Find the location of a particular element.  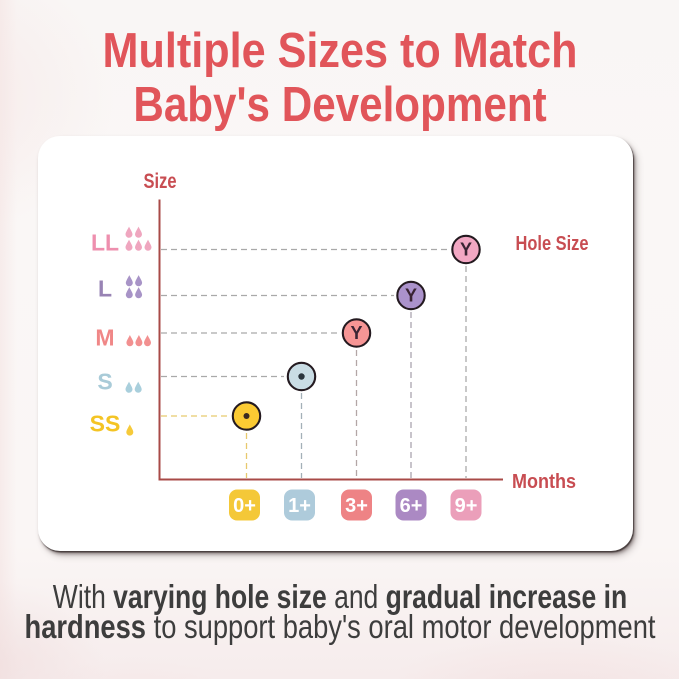

svg-text: Hole Size is located at coordinates (552, 244).